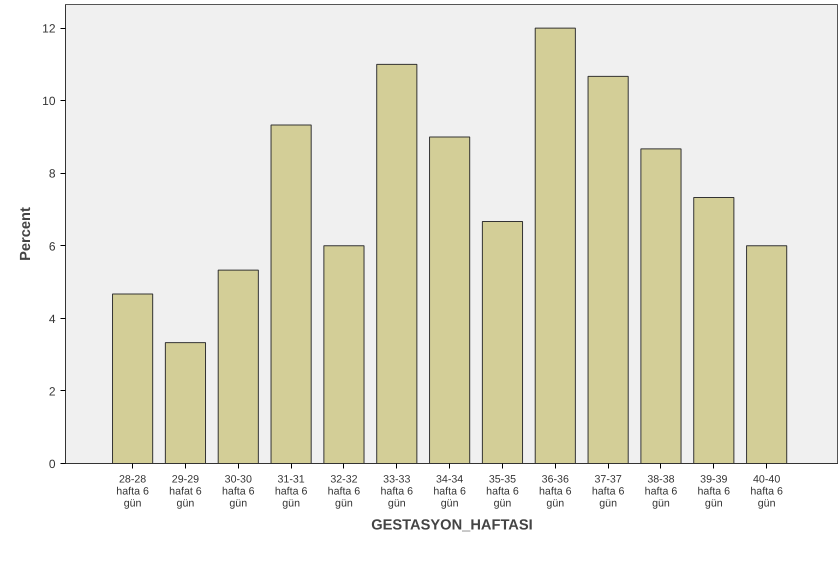  What do you see at coordinates (26, 234) in the screenshot?
I see `y-axis-title: Percent` at bounding box center [26, 234].